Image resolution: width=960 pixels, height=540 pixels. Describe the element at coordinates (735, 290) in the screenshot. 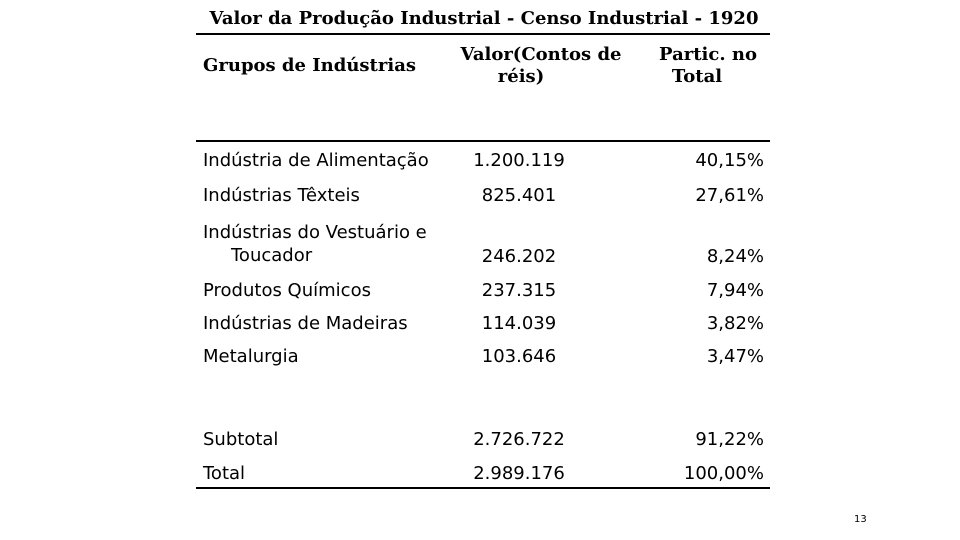

I see `row-share: 7,94%` at that location.